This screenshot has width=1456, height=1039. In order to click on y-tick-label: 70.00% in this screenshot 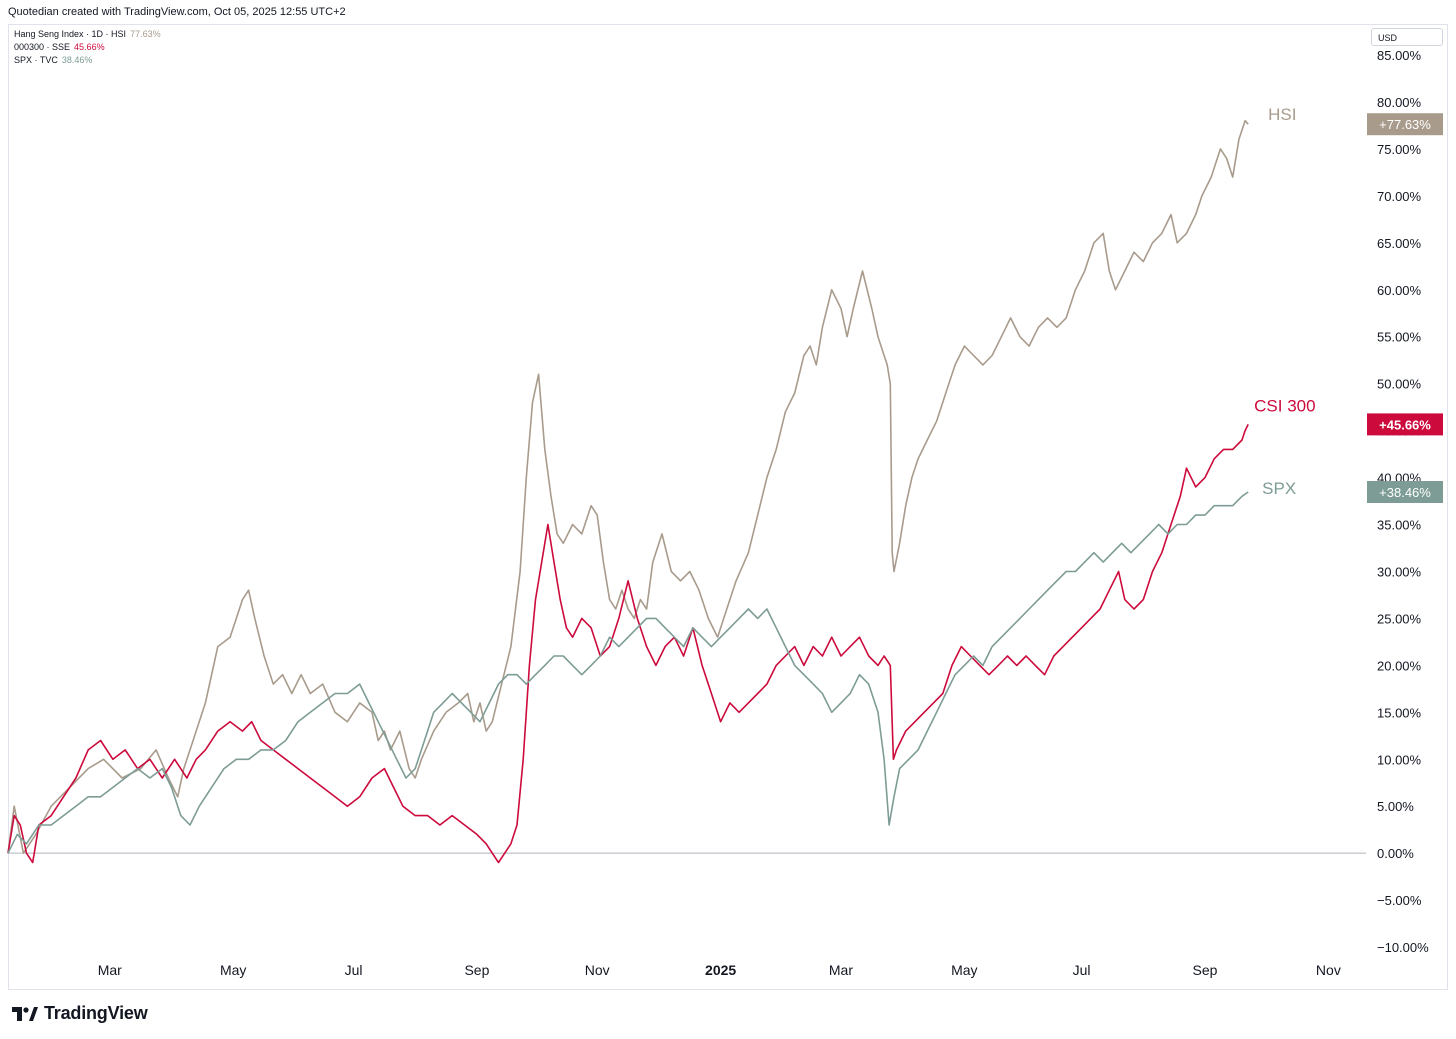, I will do `click(1399, 196)`.